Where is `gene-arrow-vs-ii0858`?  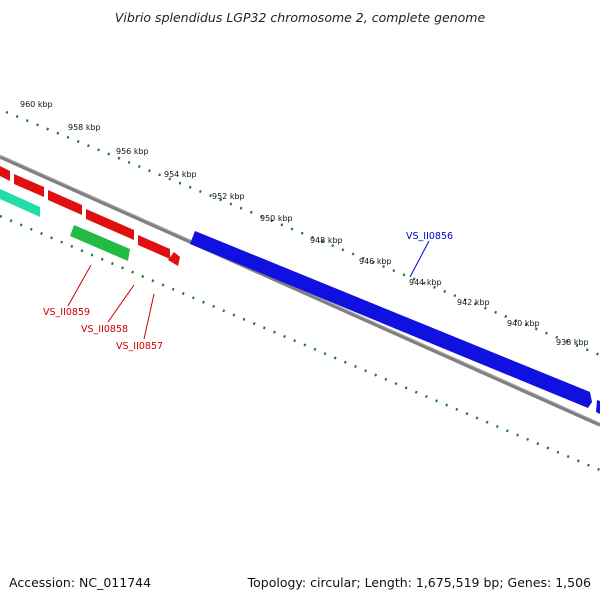 gene-arrow-vs-ii0858 is located at coordinates (154, 247).